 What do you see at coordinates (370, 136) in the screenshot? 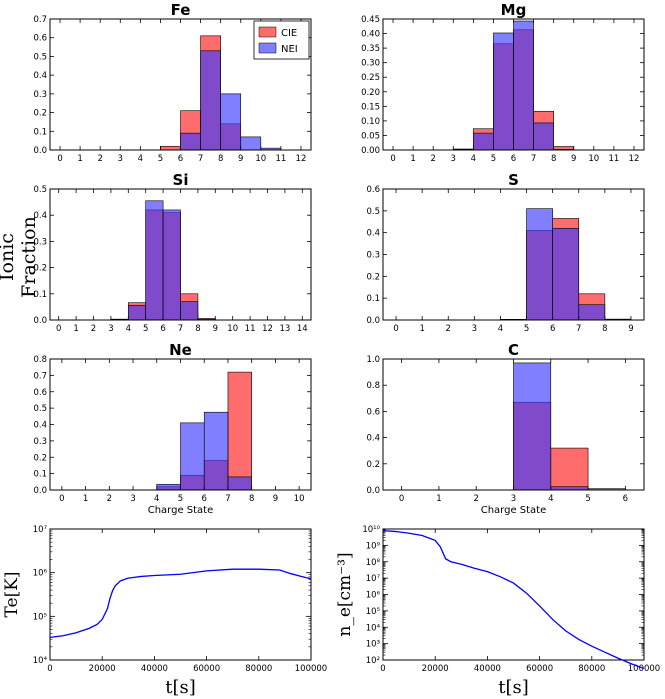
I see `mg-ytick-label: 0.05` at bounding box center [370, 136].